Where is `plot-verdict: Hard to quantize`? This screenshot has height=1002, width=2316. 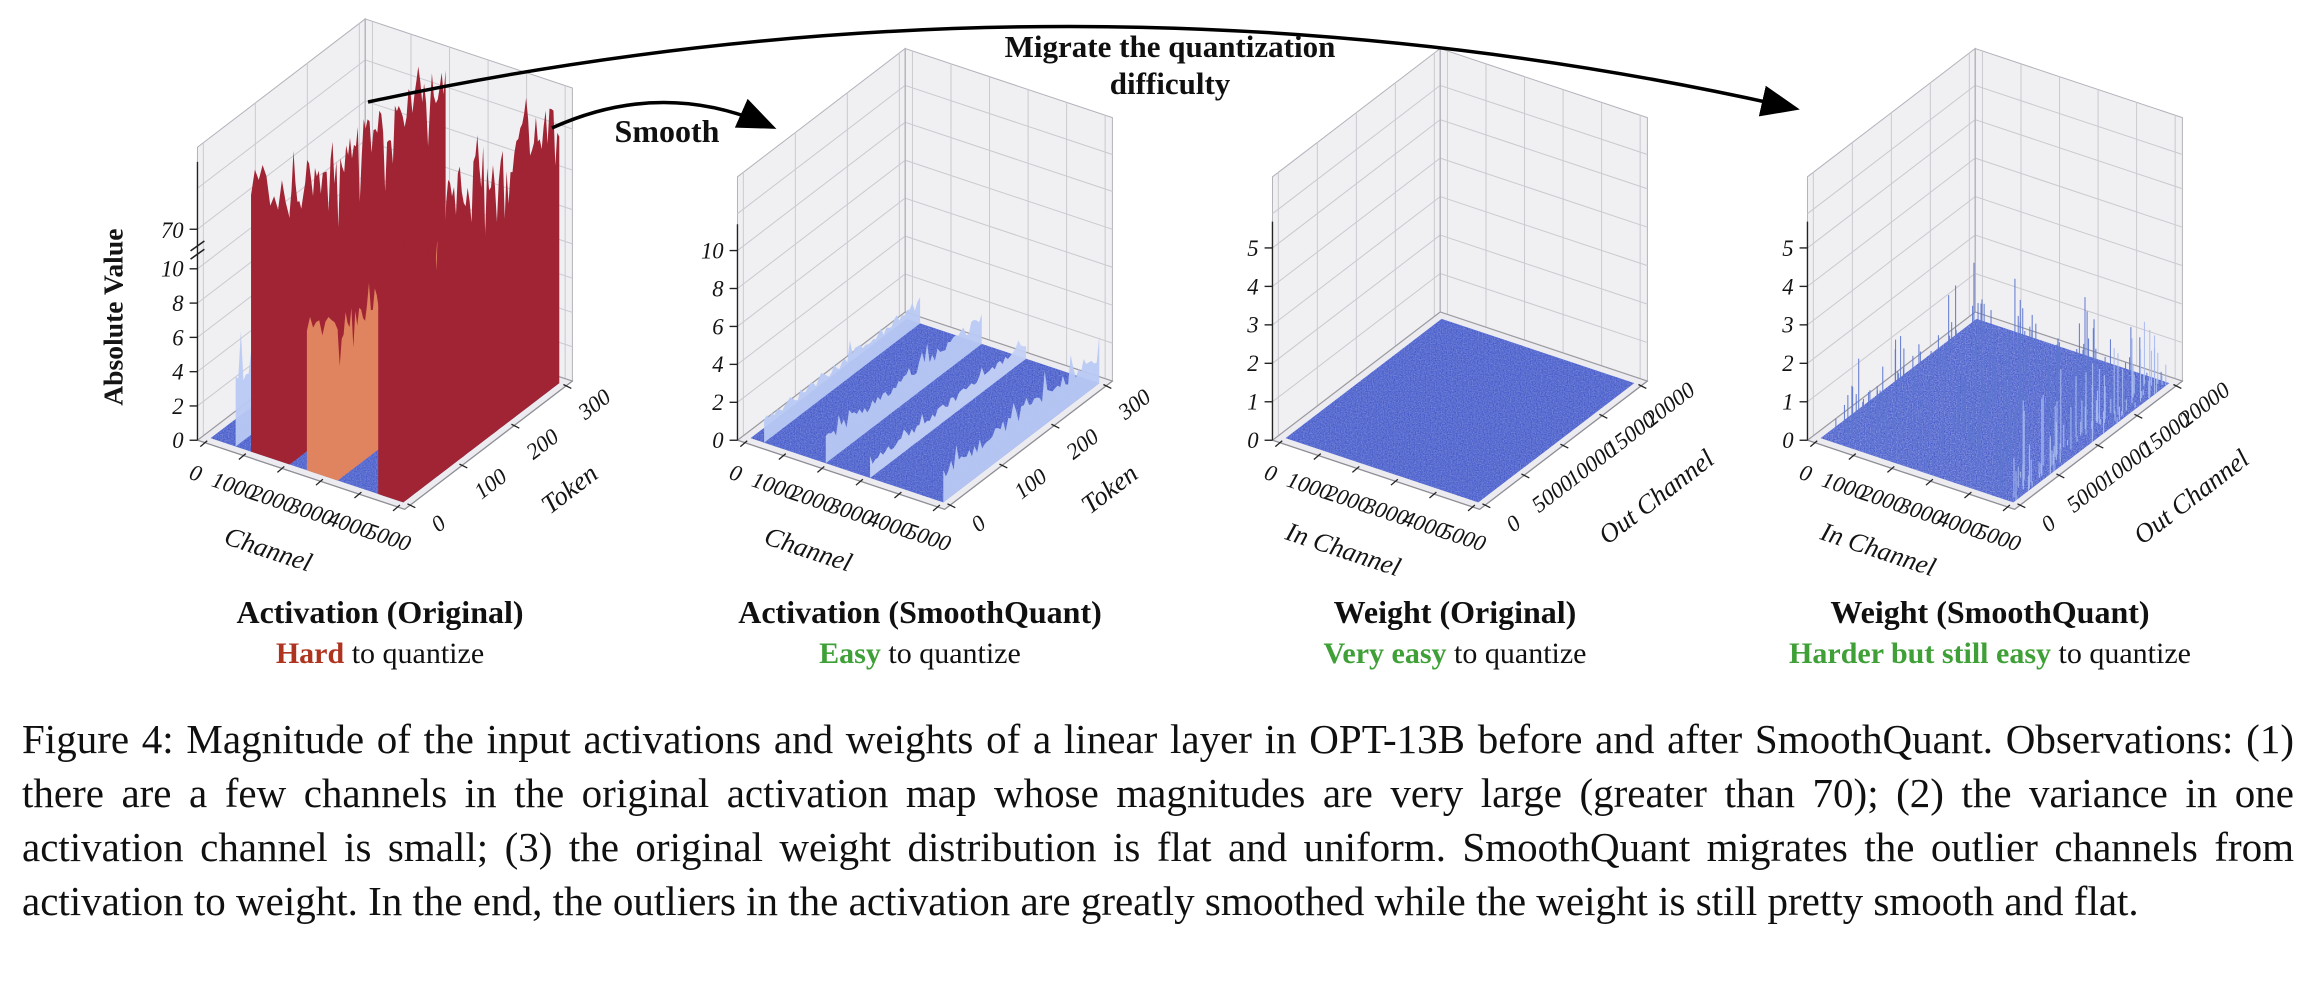 plot-verdict: Hard to quantize is located at coordinates (380, 654).